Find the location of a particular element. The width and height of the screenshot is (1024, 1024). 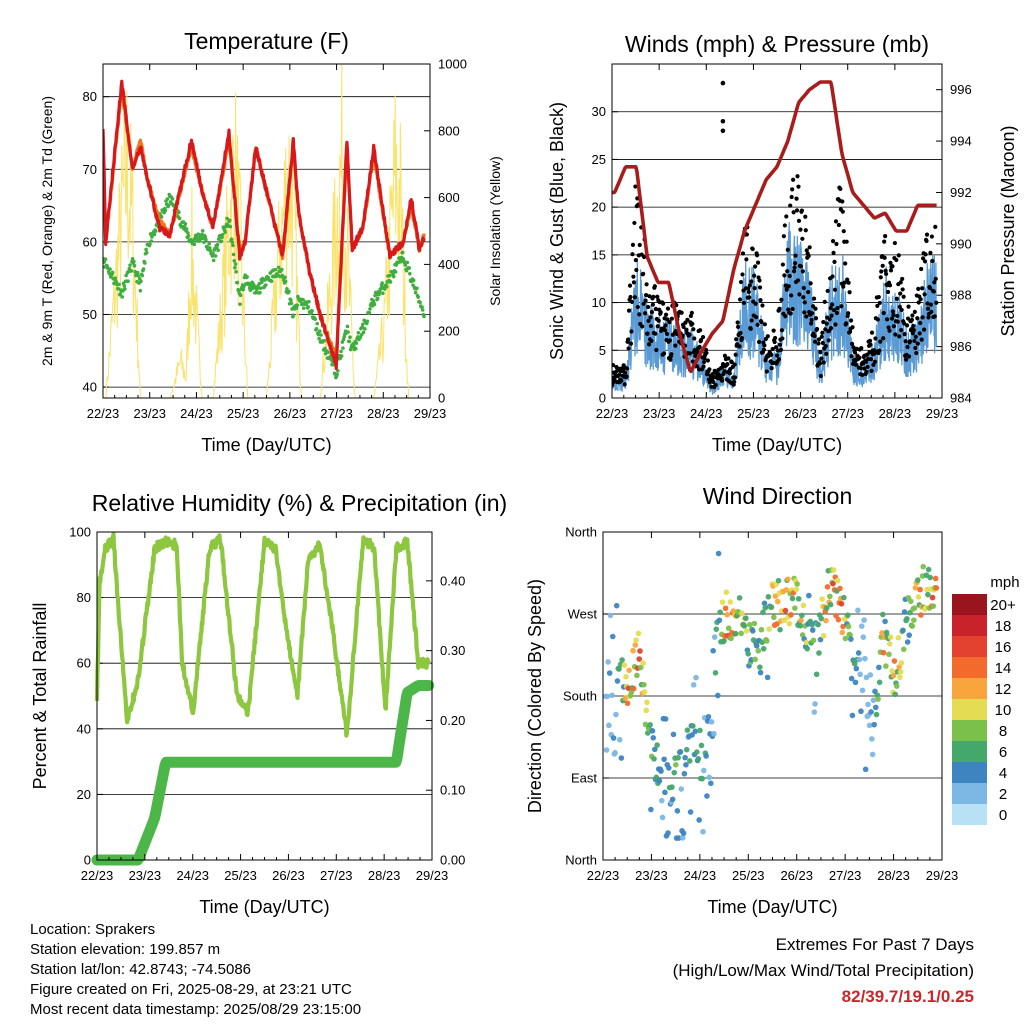

temperature-title: Temperature (F) is located at coordinates (266, 41).